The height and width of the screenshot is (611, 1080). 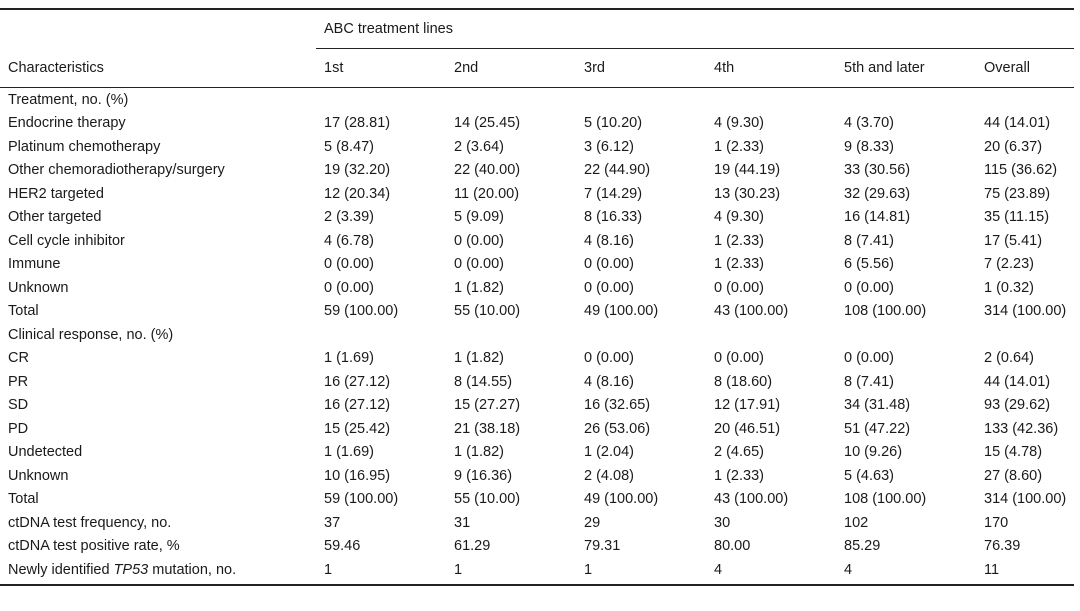 What do you see at coordinates (66, 240) in the screenshot?
I see `row-label: Cell cycle inhibitor` at bounding box center [66, 240].